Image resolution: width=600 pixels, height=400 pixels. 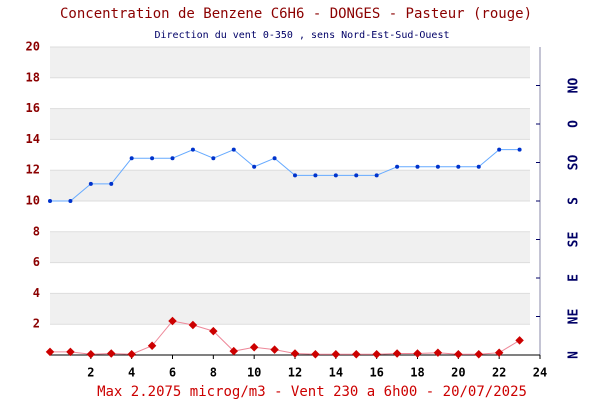 What do you see at coordinates (131, 373) in the screenshot?
I see `x-tick-label: 4` at bounding box center [131, 373].